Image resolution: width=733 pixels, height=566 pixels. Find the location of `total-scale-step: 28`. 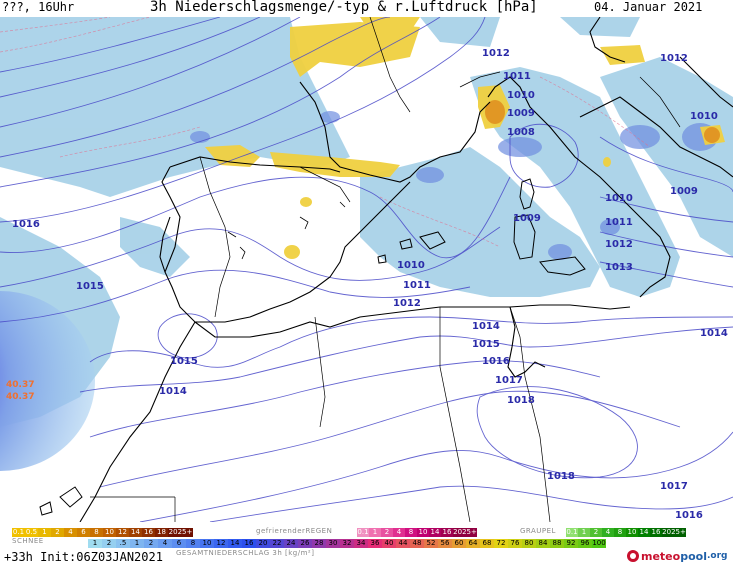

total-scale-step: 28 is located at coordinates (319, 543).